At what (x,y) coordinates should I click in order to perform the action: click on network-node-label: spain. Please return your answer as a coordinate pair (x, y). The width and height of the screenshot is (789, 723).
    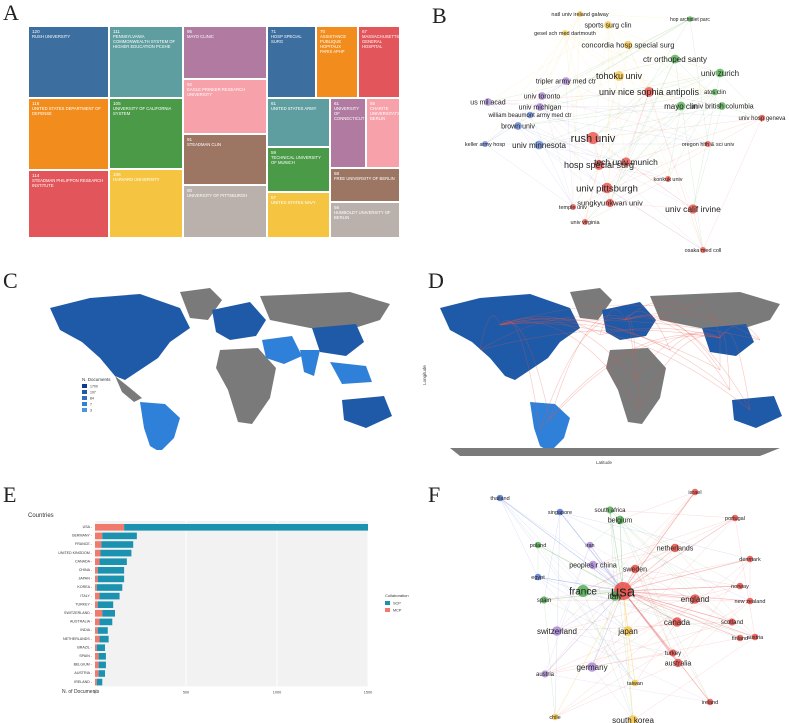
    Looking at the image, I should click on (544, 601).